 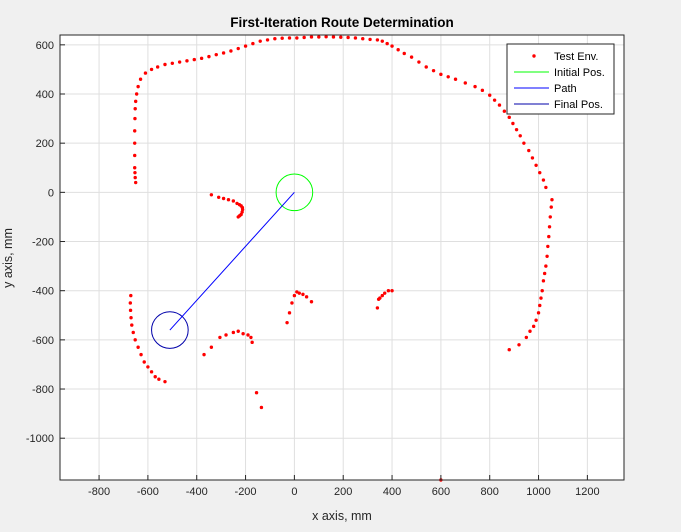 I want to click on legend-entry-label: Final Pos., so click(x=578, y=105).